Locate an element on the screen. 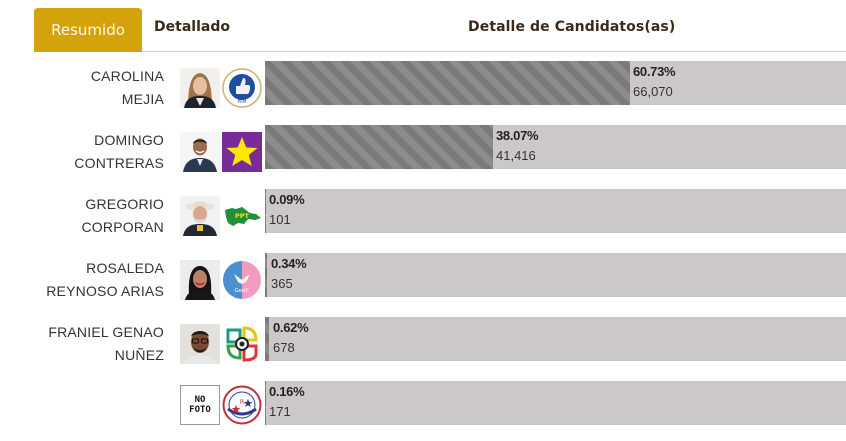 Image resolution: width=846 pixels, height=441 pixels. vote-bar: 0.16% 171 is located at coordinates (555, 403).